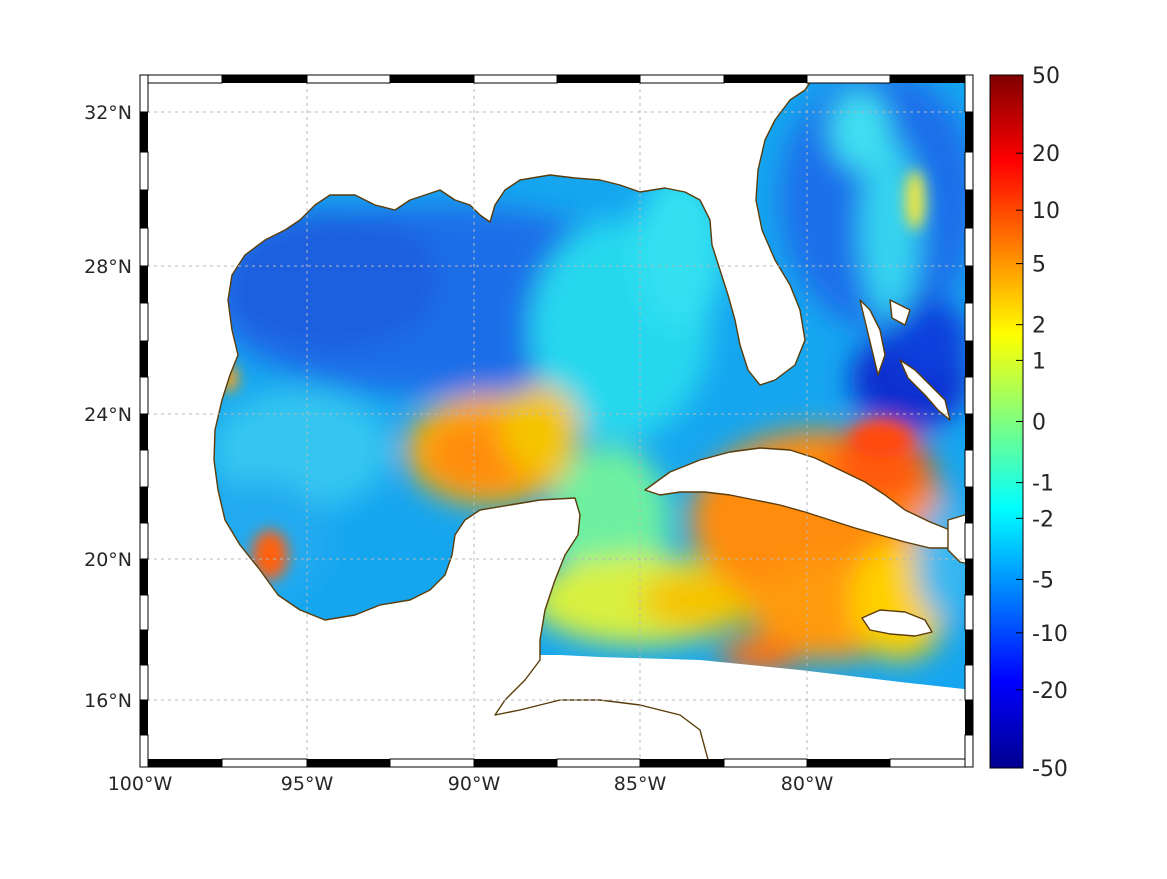 This screenshot has width=1167, height=879. What do you see at coordinates (1039, 361) in the screenshot?
I see `colorbar-tick-label: 1` at bounding box center [1039, 361].